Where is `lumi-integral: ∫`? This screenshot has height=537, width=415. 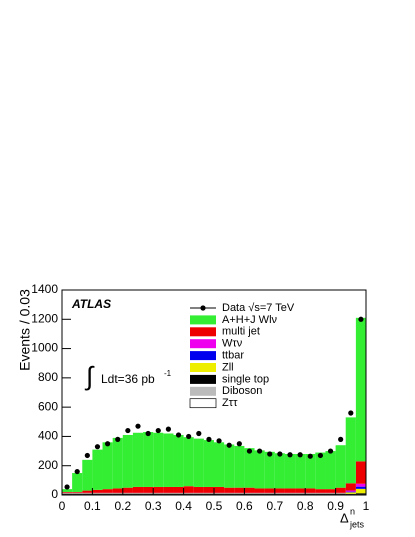 lumi-integral: ∫ is located at coordinates (89, 376).